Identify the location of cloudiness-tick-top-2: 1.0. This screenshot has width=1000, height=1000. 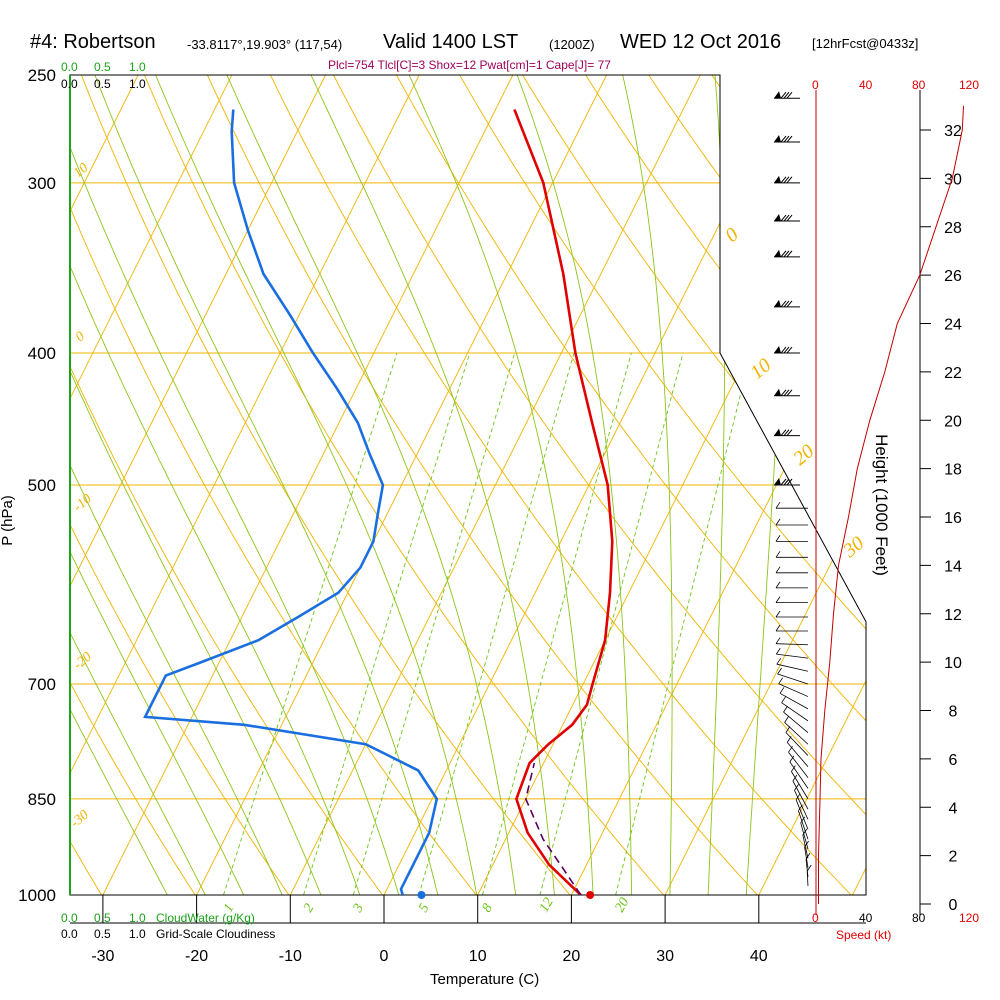
(137, 84).